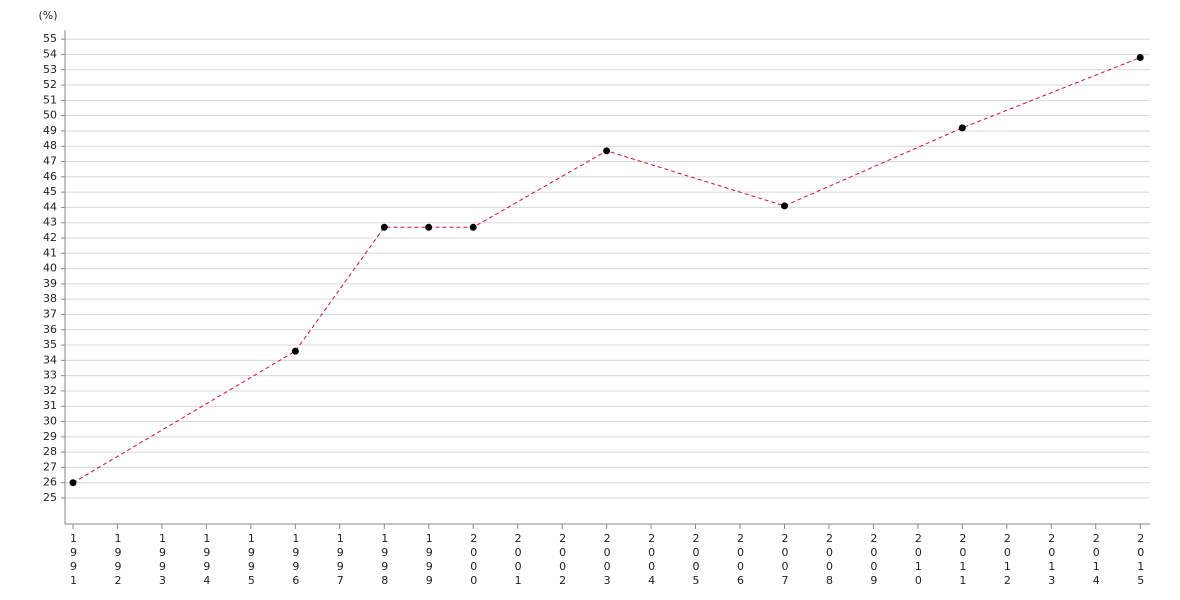 This screenshot has width=1180, height=600. What do you see at coordinates (50, 176) in the screenshot?
I see `y-tick-label: 46` at bounding box center [50, 176].